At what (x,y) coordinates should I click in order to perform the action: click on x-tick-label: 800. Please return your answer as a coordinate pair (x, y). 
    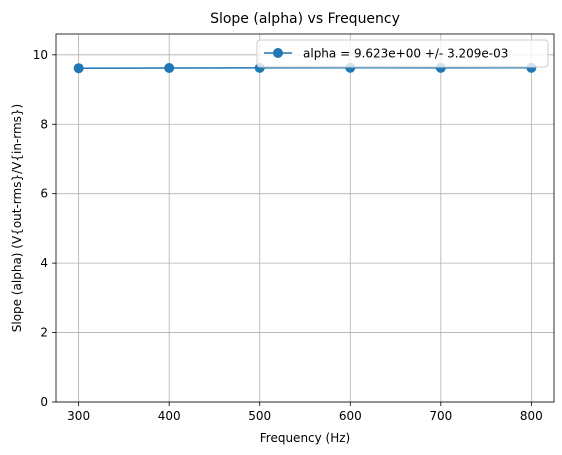
    Looking at the image, I should click on (531, 416).